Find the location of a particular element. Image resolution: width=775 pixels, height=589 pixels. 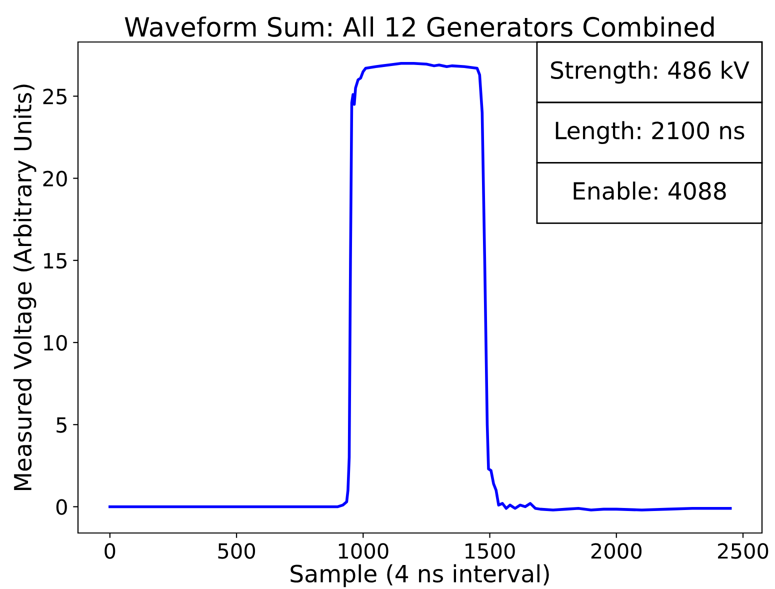

x-tick-label: 1500 is located at coordinates (490, 551).